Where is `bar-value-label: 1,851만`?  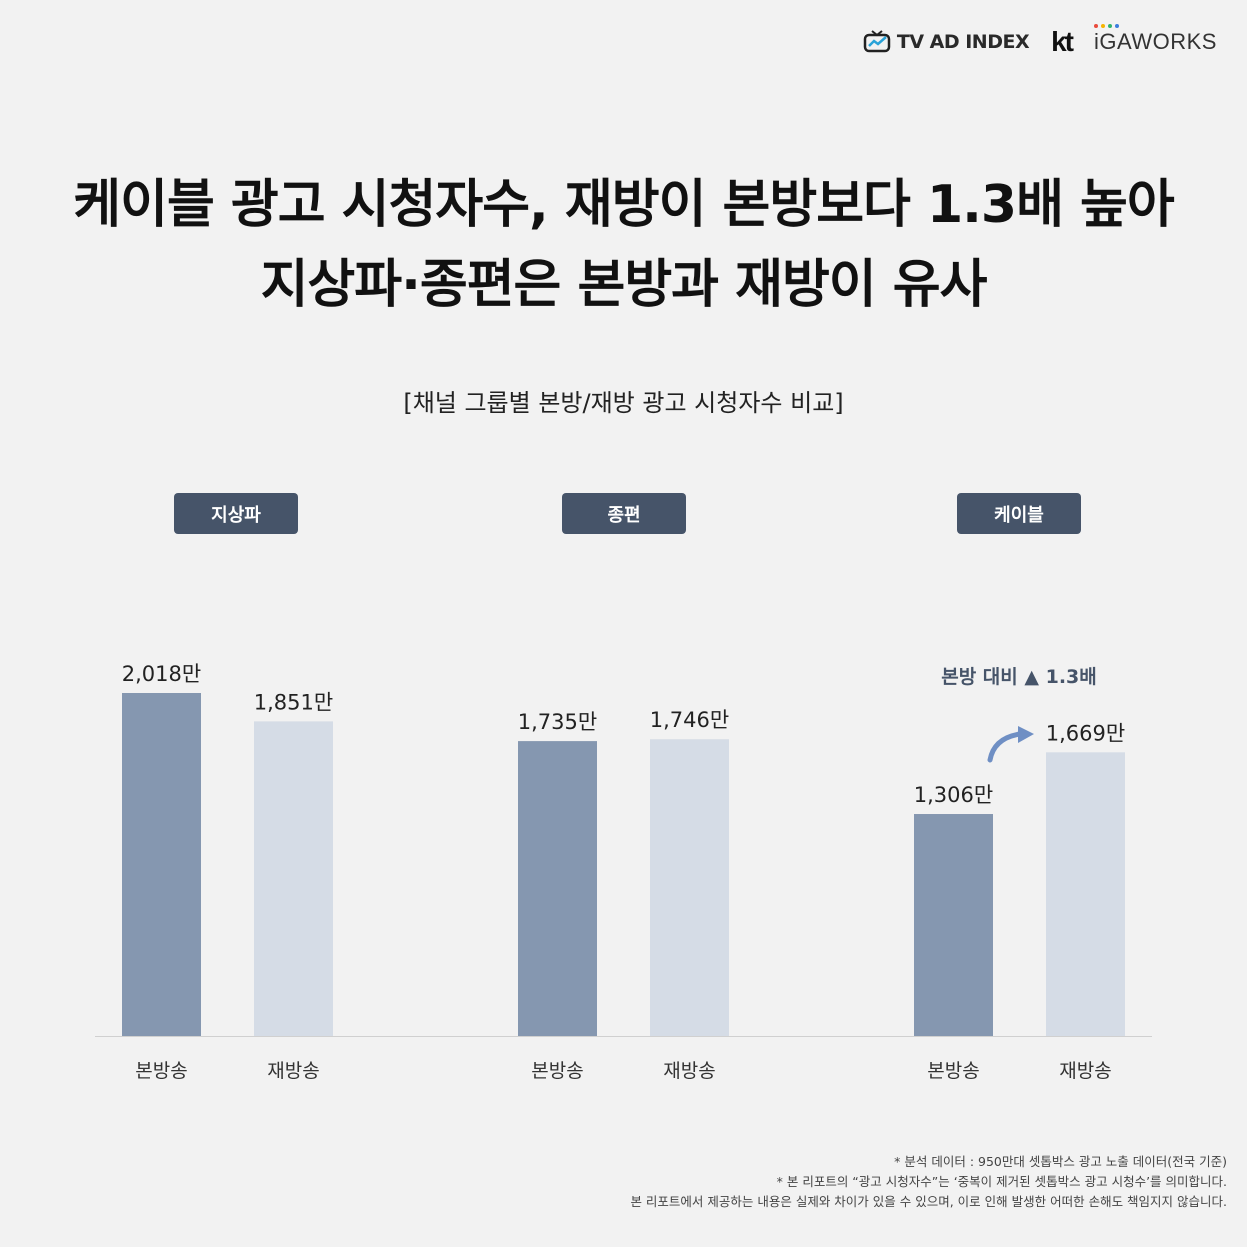 bar-value-label: 1,851만 is located at coordinates (293, 702).